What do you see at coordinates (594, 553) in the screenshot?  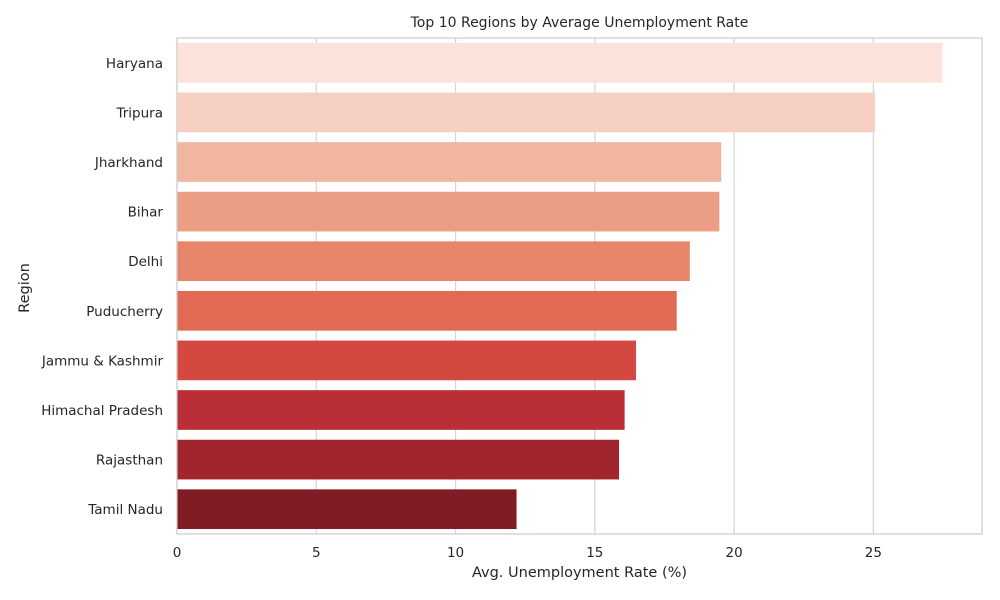 I see `x-tick-label: 15` at bounding box center [594, 553].